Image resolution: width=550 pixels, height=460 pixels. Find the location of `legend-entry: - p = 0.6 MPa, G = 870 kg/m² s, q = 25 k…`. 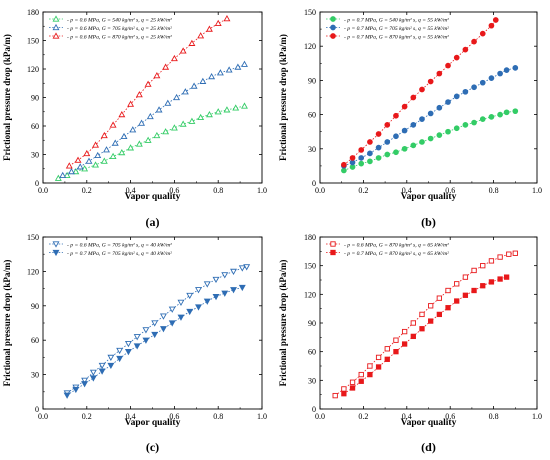

legend-entry: - p = 0.6 MPa, G = 870 kg/m² s, q = 25 k… is located at coordinates (119, 37).